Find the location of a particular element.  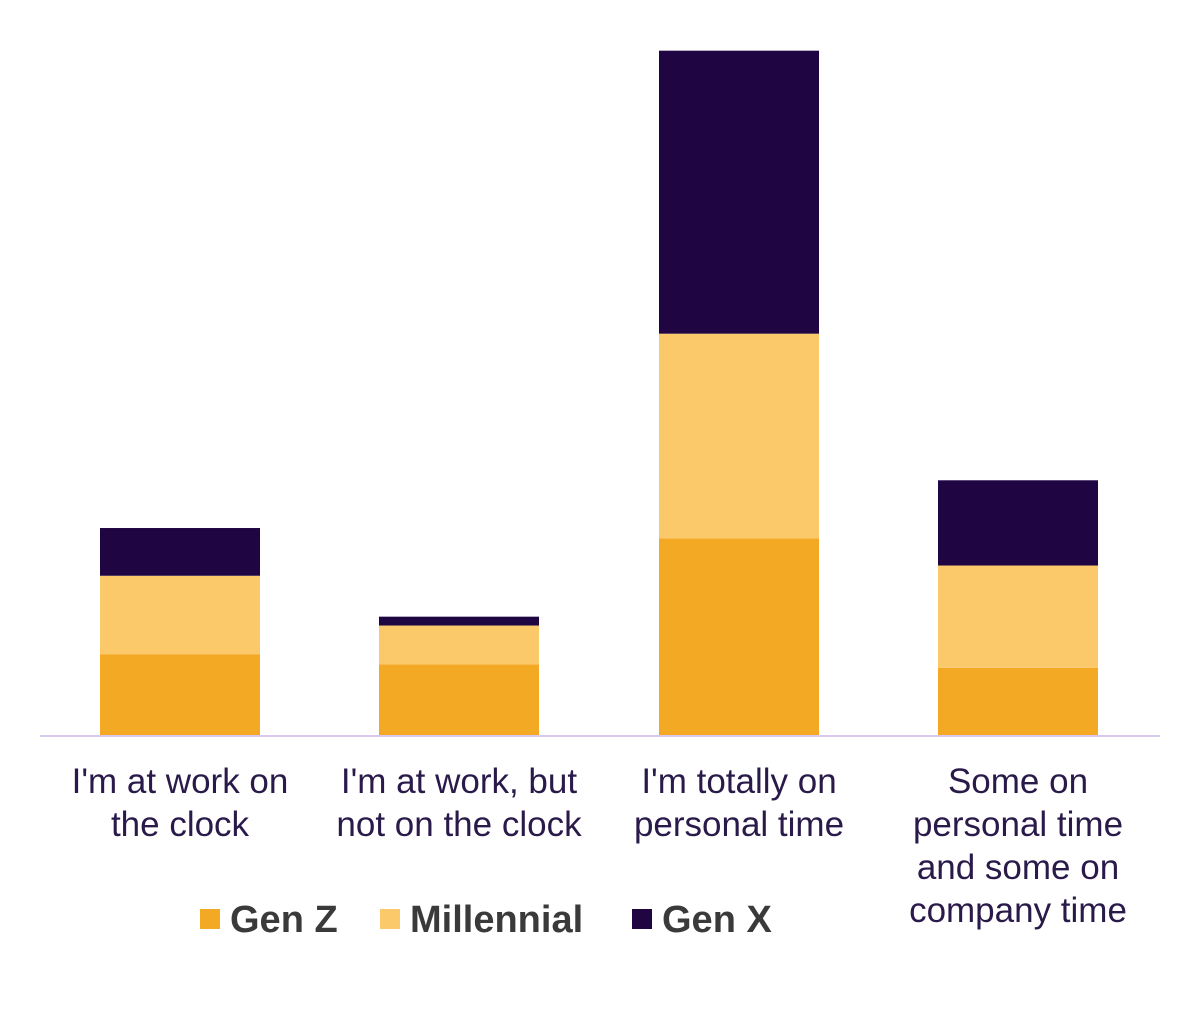

legend-swatch-millennial is located at coordinates (390, 919).